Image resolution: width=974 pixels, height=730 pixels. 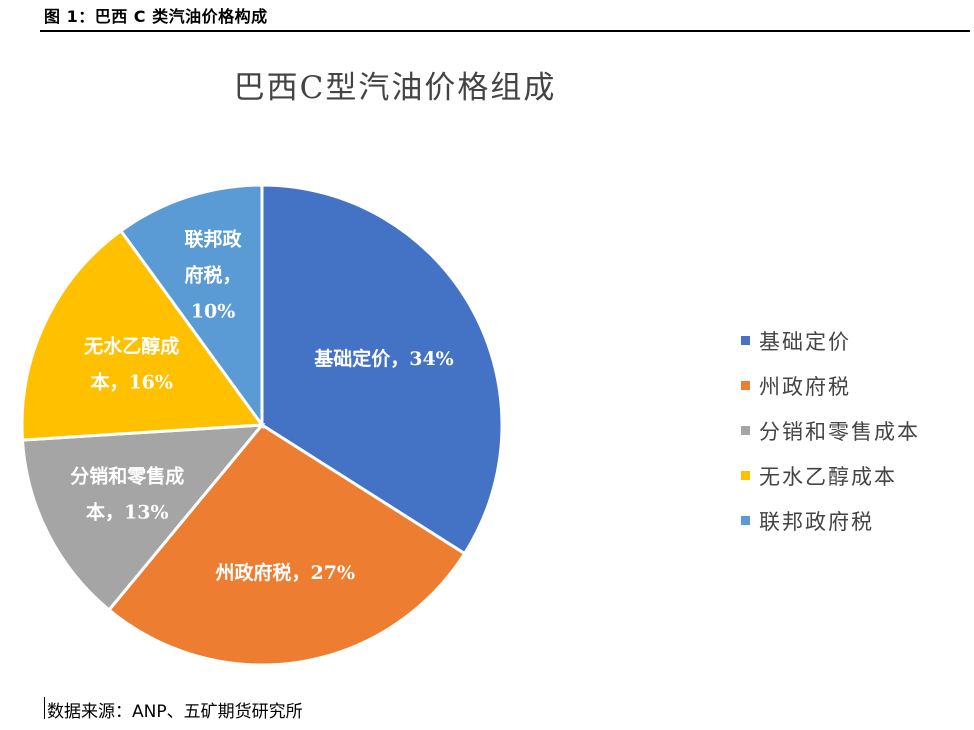 I want to click on slice-label-1: 基础定价，34%, so click(x=383, y=358).